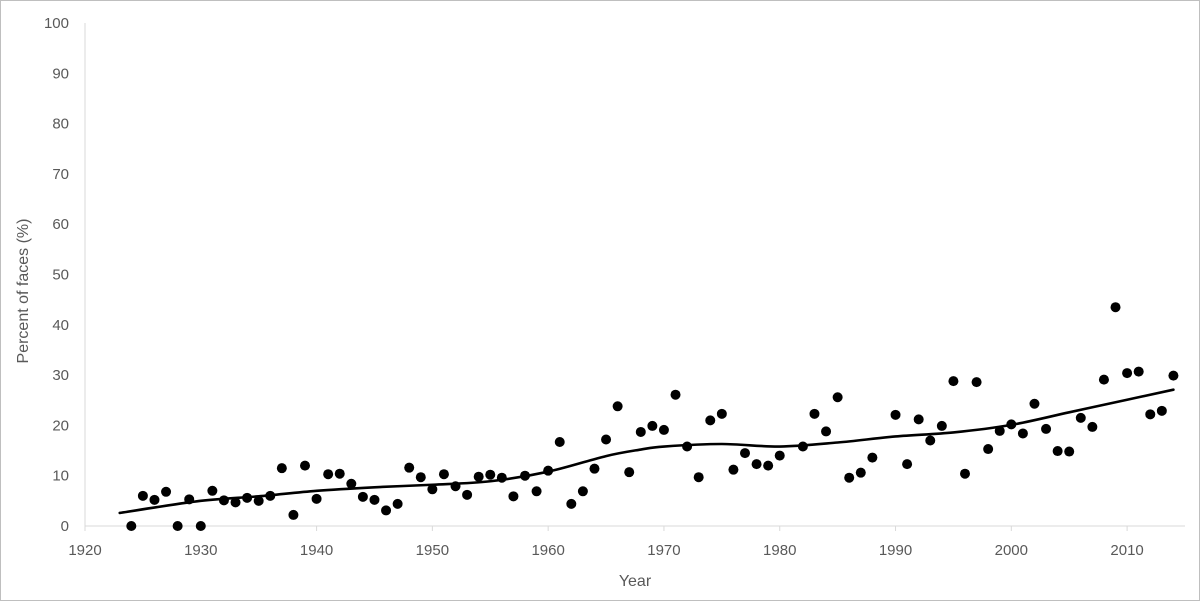 The height and width of the screenshot is (601, 1200). Describe the element at coordinates (60, 375) in the screenshot. I see `y-tick-label: 30` at that location.